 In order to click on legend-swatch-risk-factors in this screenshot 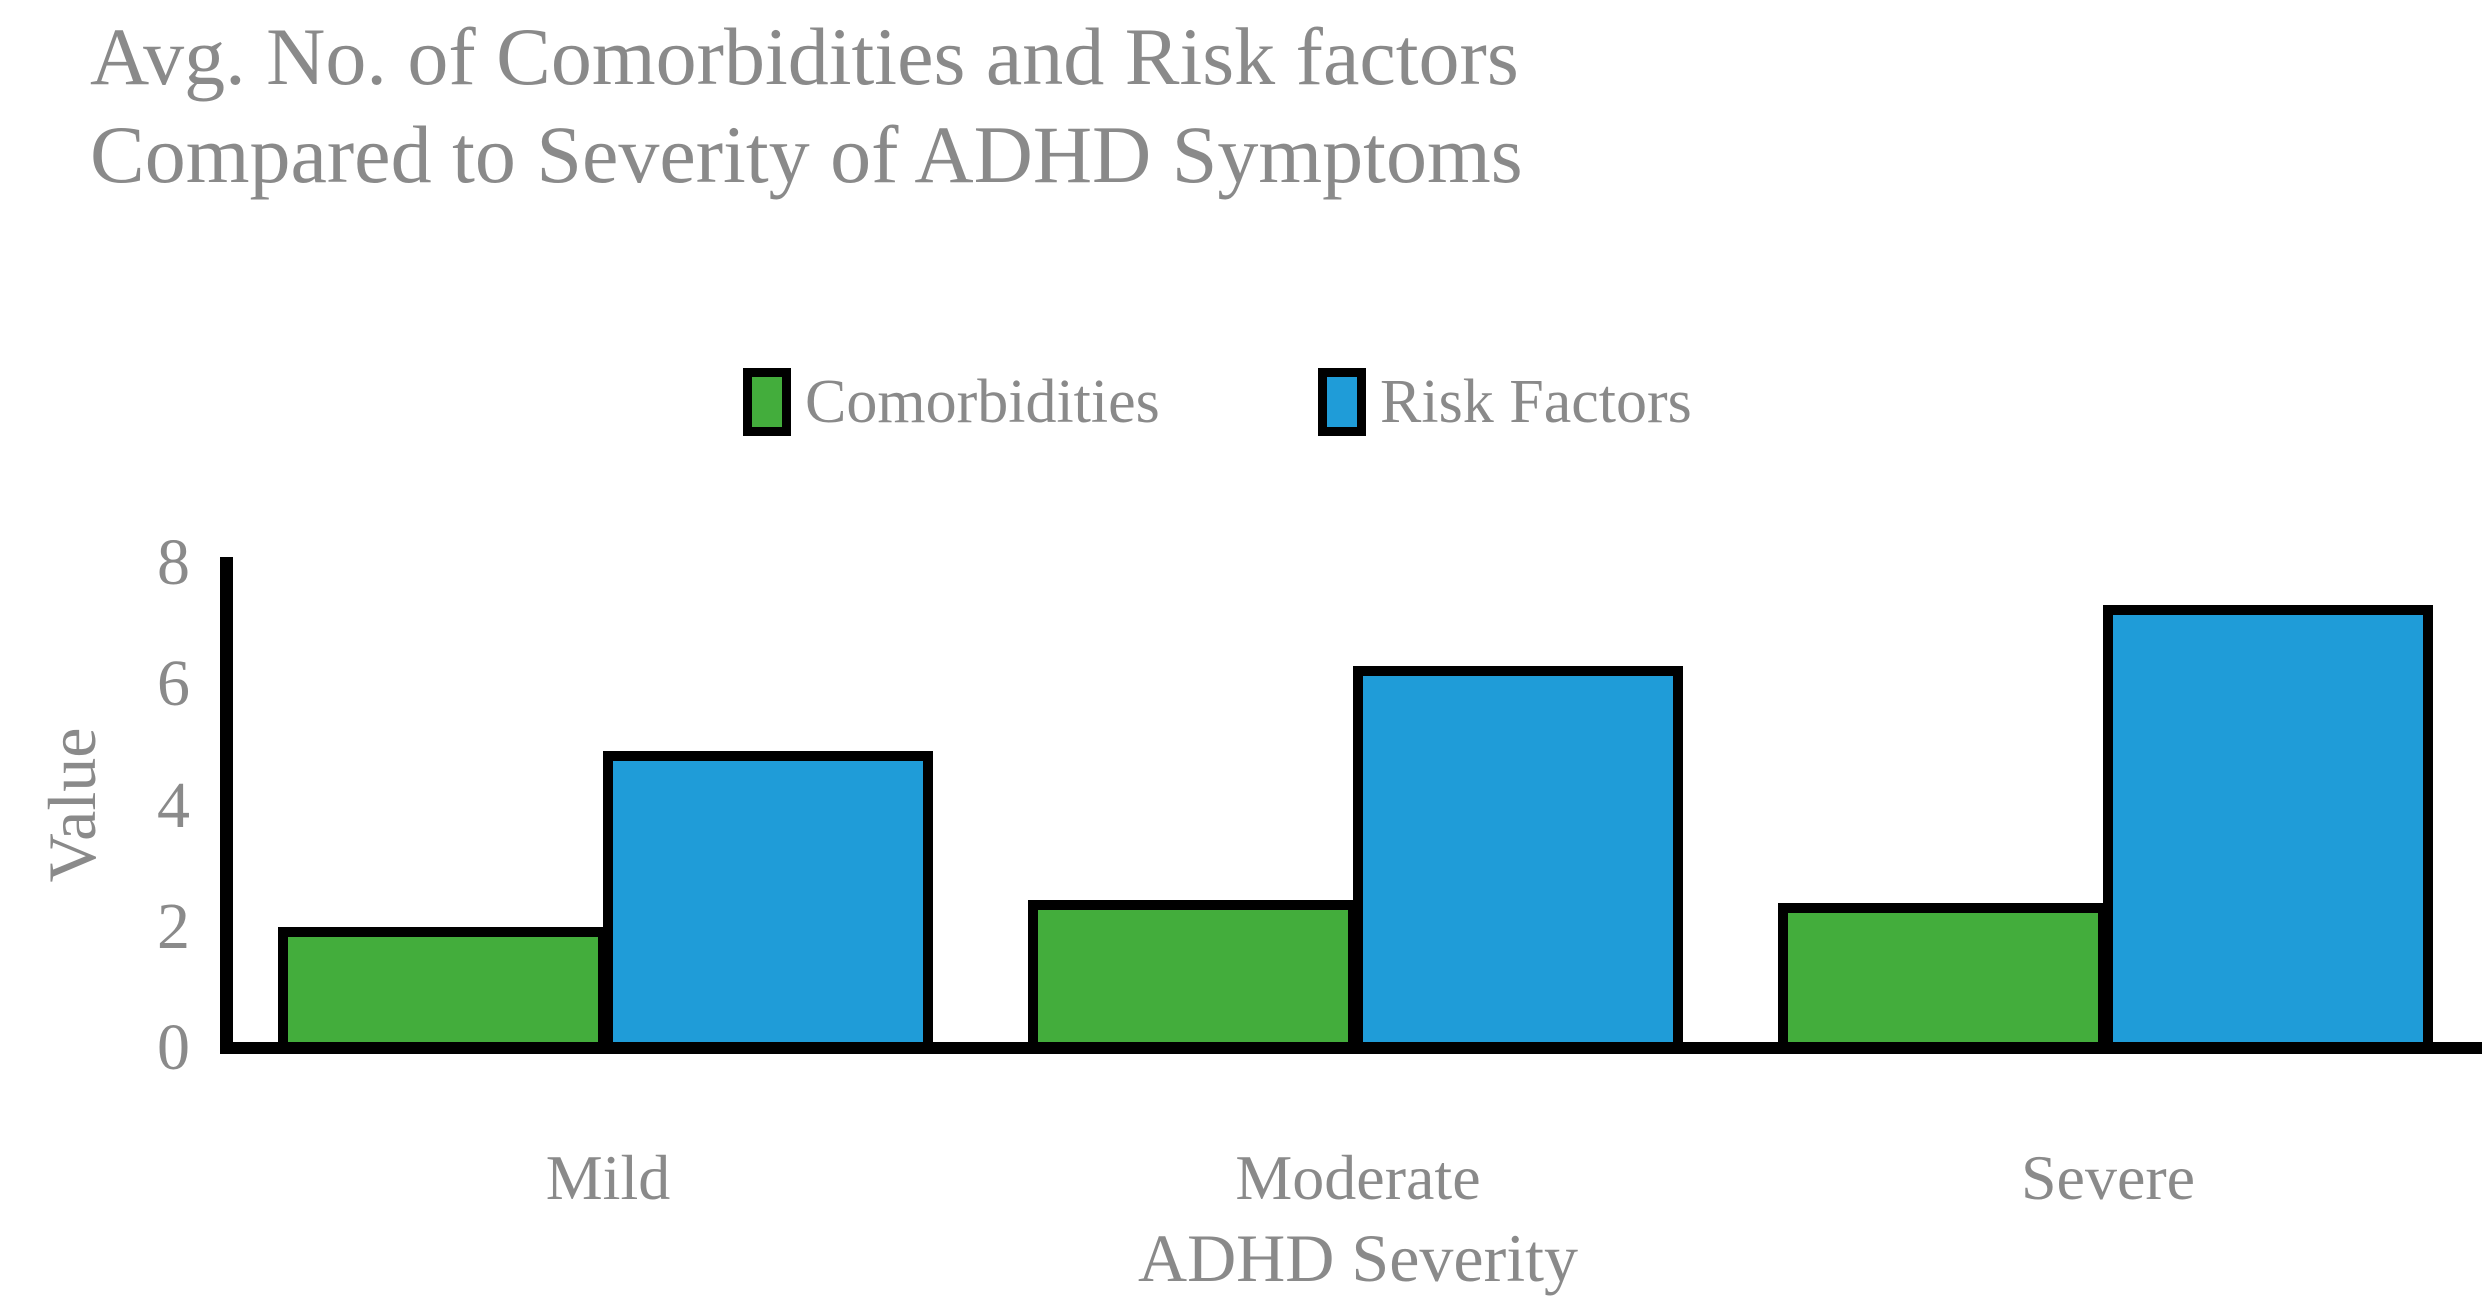, I will do `click(1342, 402)`.